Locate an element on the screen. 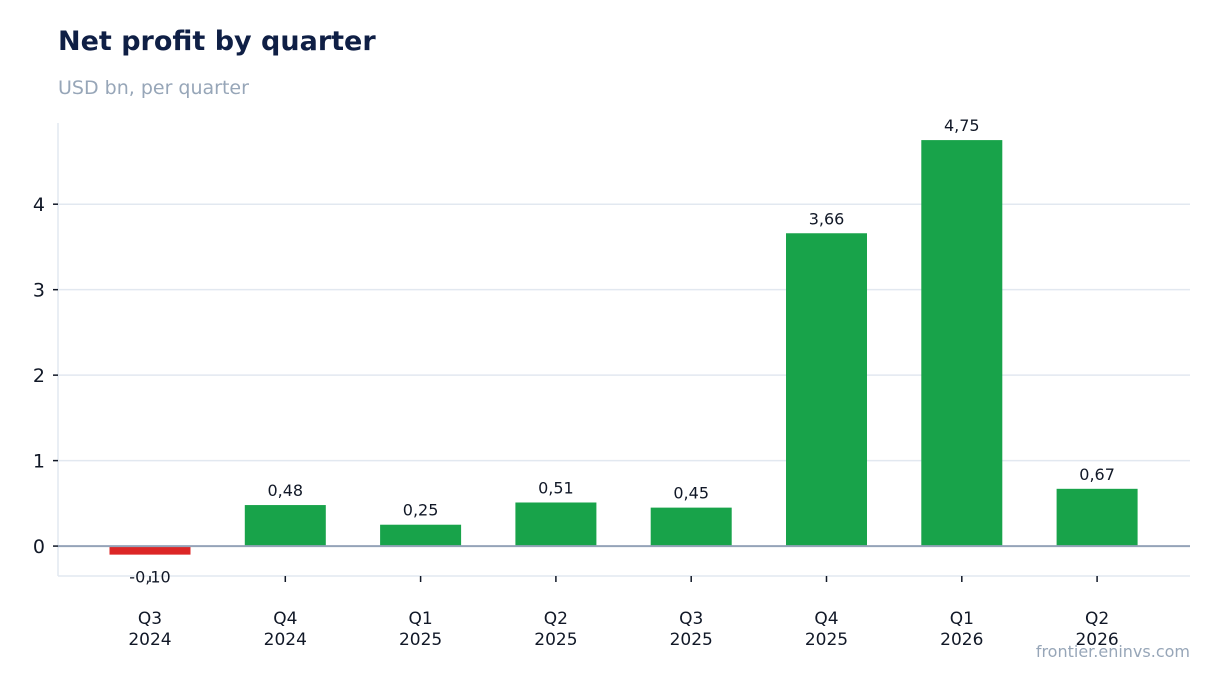 The height and width of the screenshot is (693, 1220). data-label: 0,51 is located at coordinates (556, 487).